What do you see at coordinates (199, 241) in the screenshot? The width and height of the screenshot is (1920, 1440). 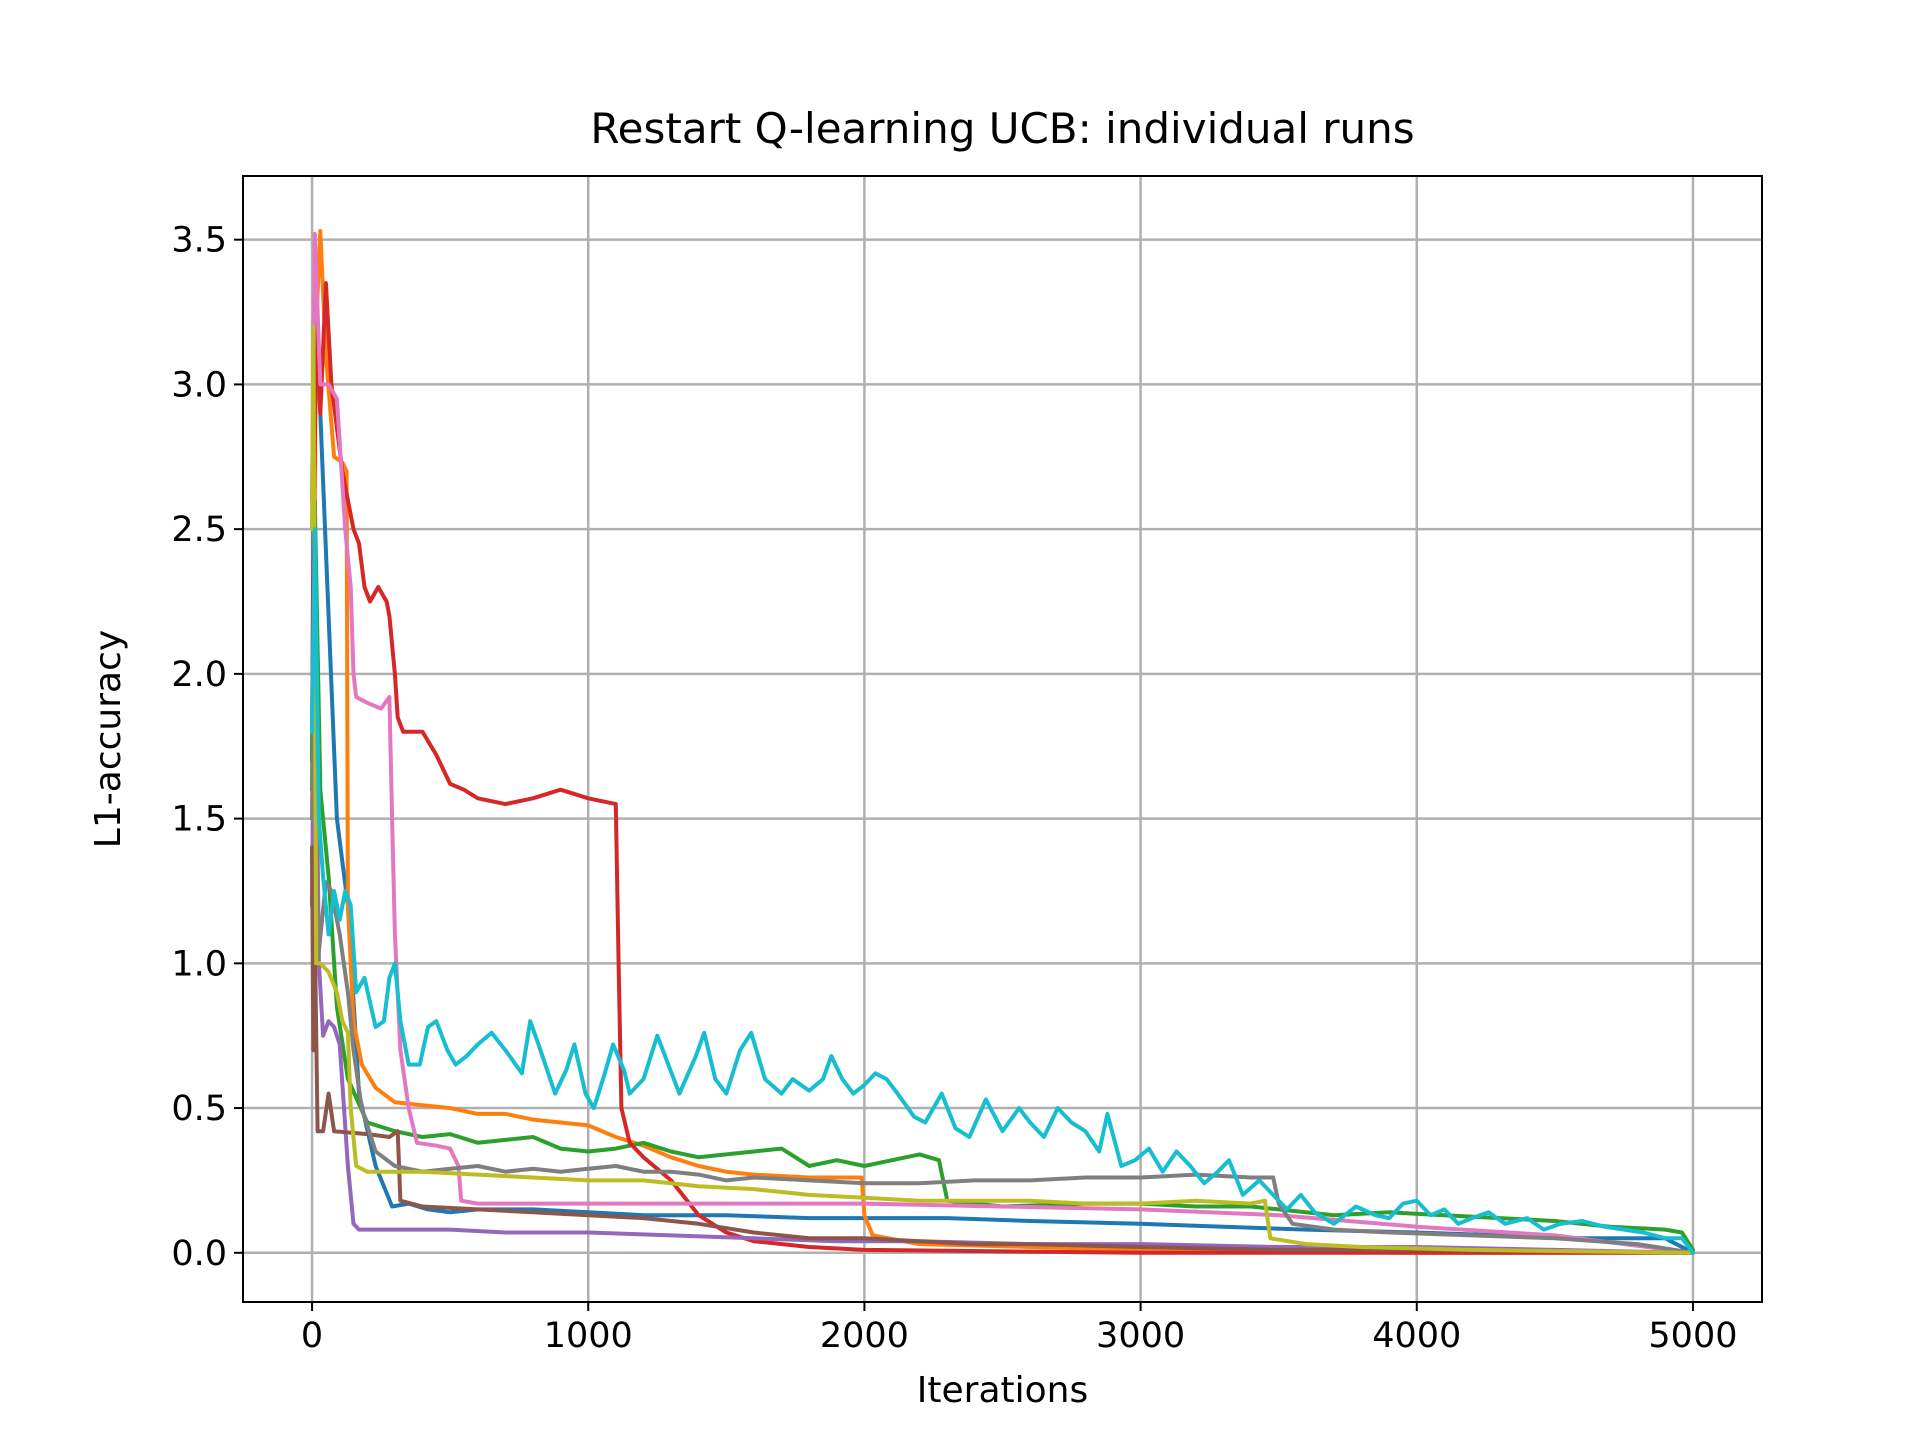 I see `y-tick-label: 3.5` at bounding box center [199, 241].